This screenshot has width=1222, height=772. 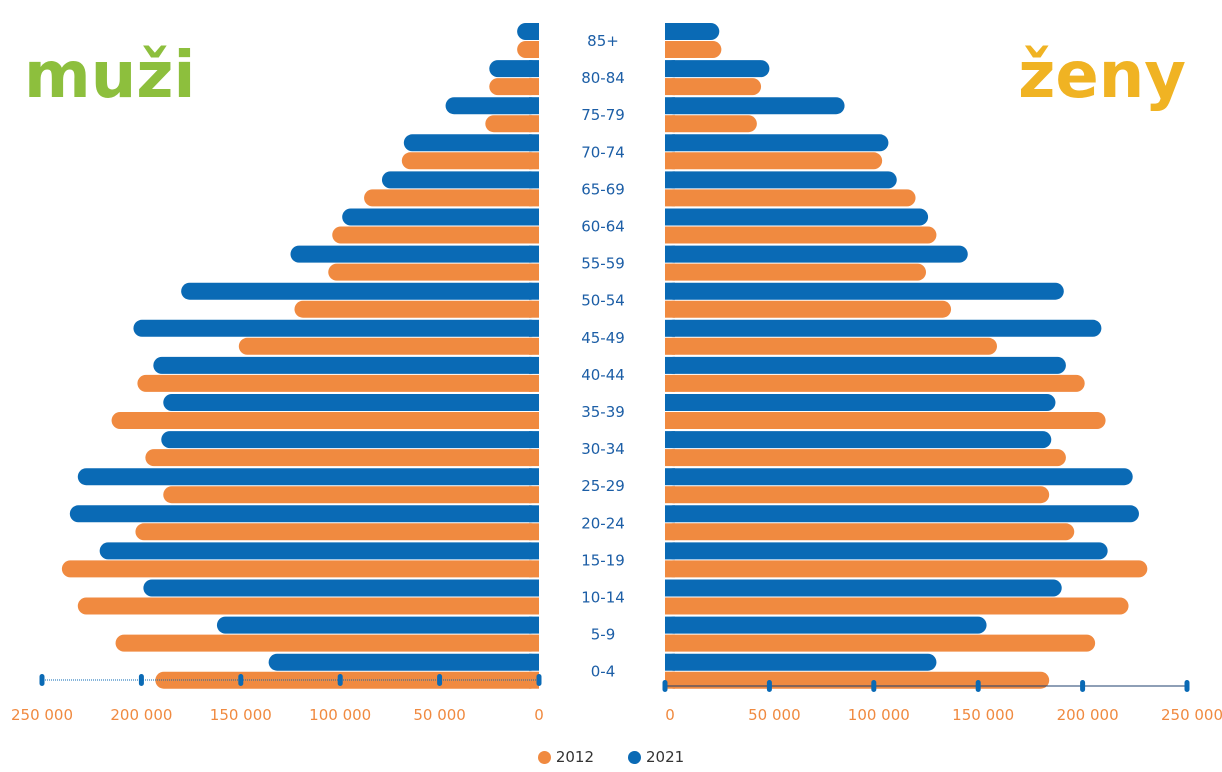 What do you see at coordinates (665, 757) in the screenshot?
I see `legend-label-2021: 2021` at bounding box center [665, 757].